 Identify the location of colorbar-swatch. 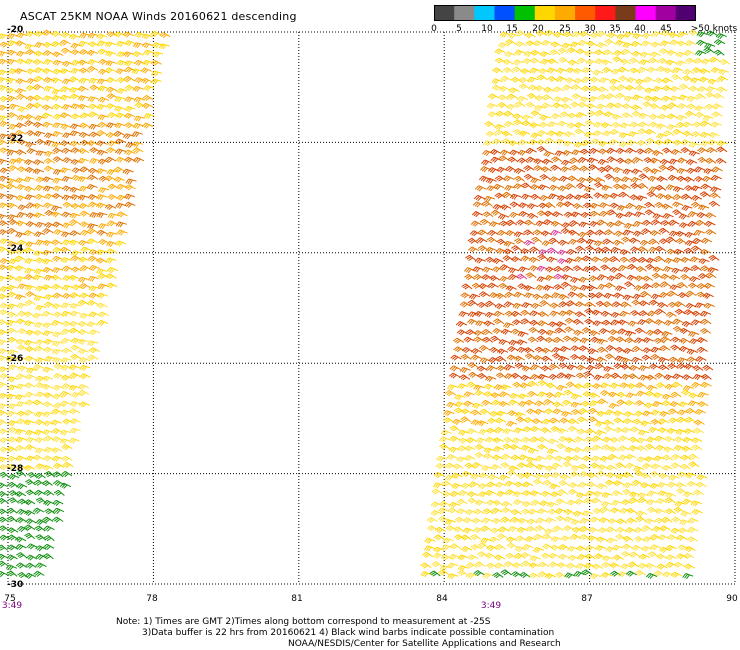
(464, 13).